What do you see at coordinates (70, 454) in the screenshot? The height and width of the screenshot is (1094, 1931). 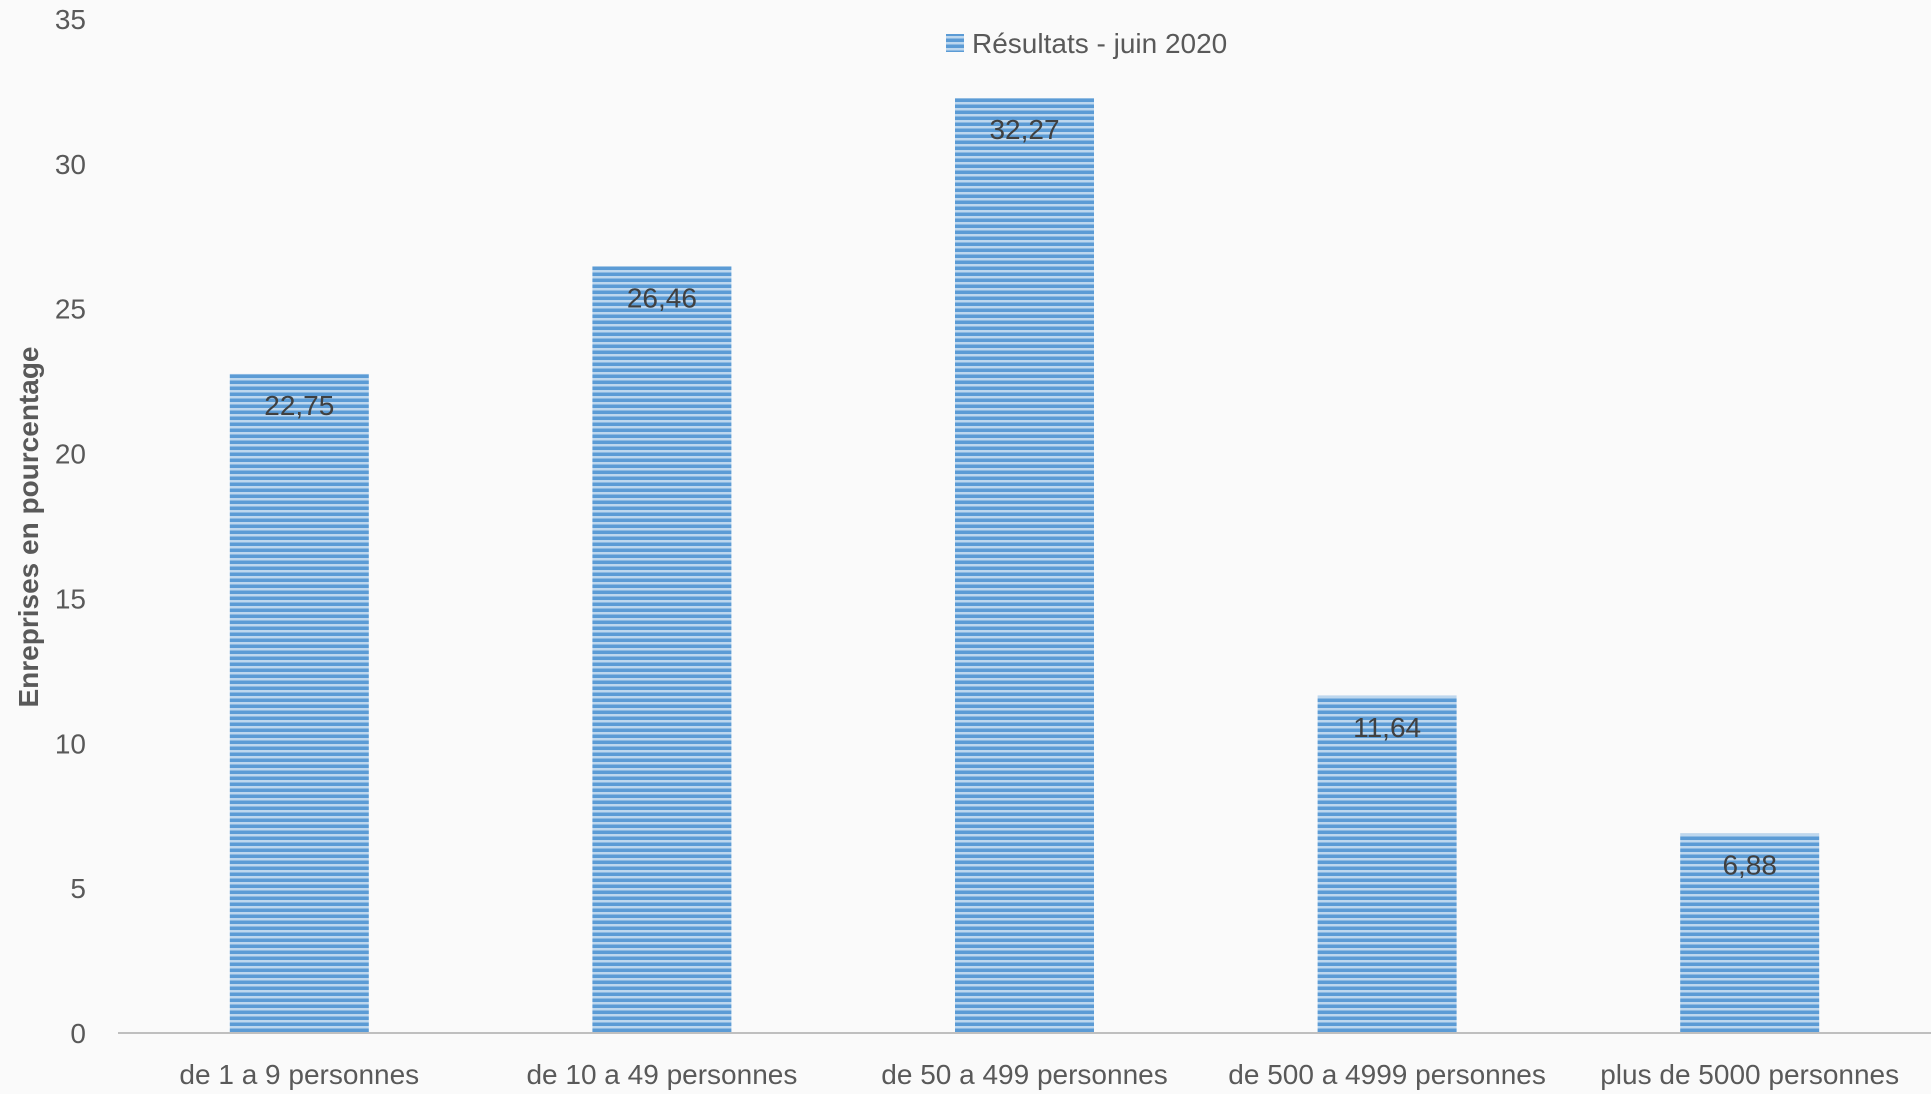 I see `y-tick-label: 20` at bounding box center [70, 454].